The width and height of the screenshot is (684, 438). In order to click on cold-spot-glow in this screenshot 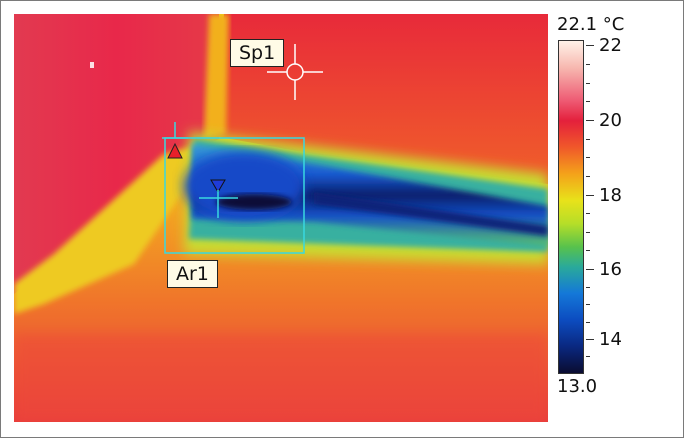, I will do `click(244, 186)`.